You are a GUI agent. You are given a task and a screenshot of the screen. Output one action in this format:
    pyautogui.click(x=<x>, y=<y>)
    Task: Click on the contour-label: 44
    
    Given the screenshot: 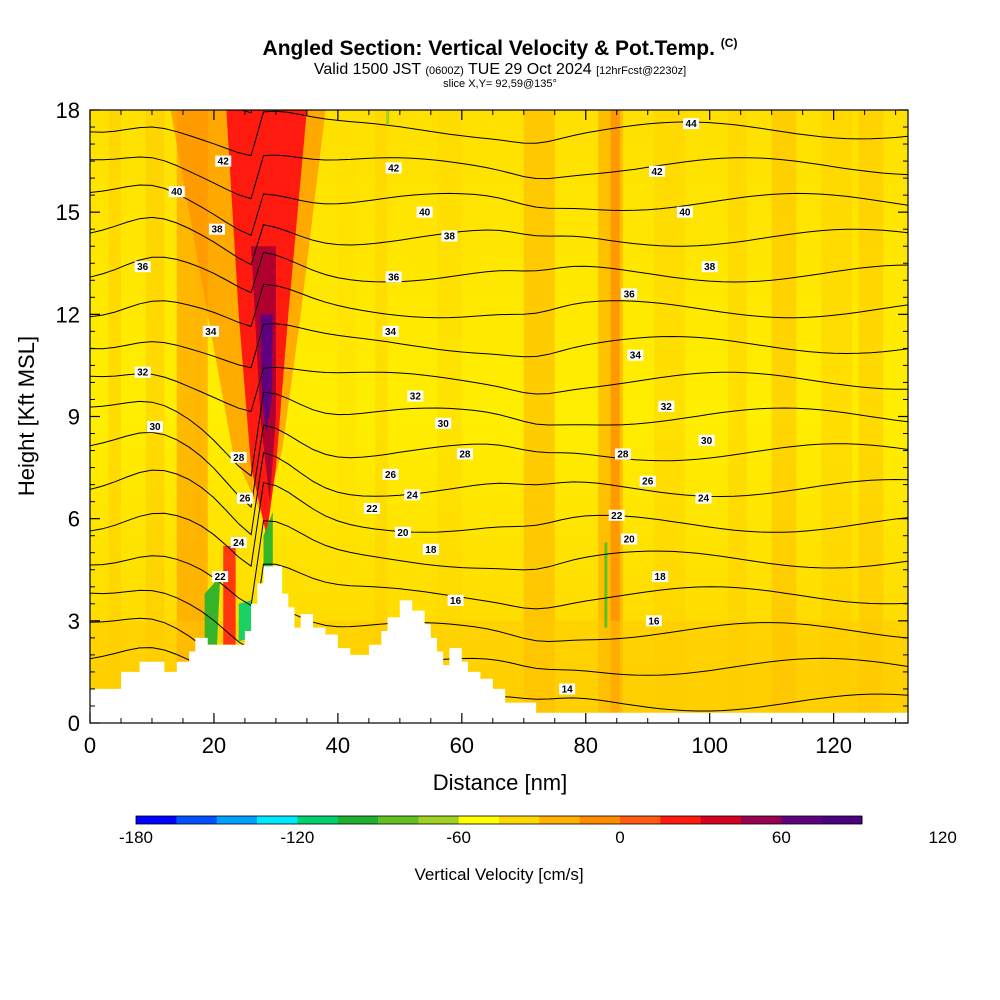 What is the action you would take?
    pyautogui.click(x=692, y=124)
    